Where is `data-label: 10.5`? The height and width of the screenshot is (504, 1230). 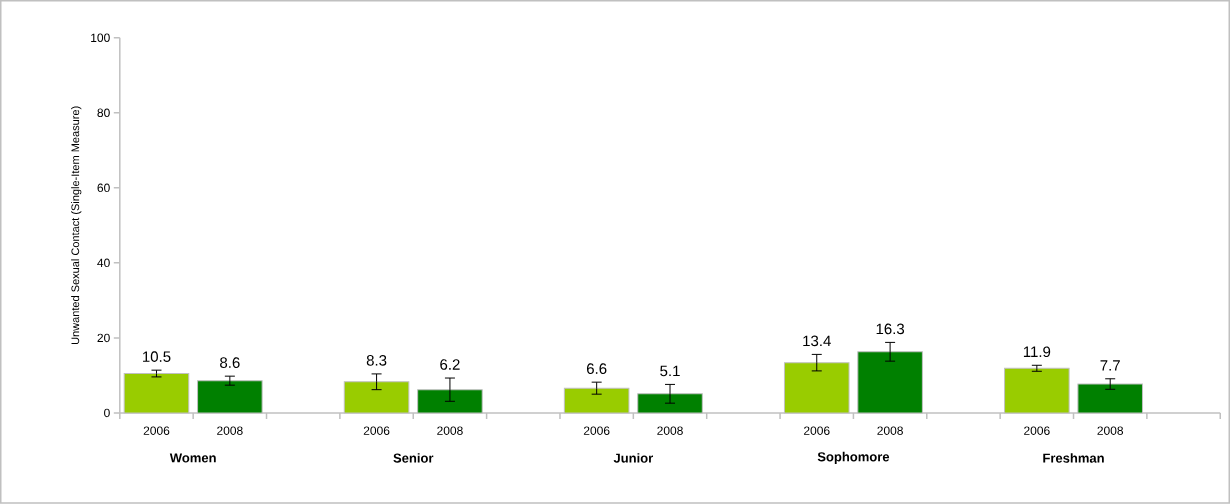
data-label: 10.5 is located at coordinates (157, 357).